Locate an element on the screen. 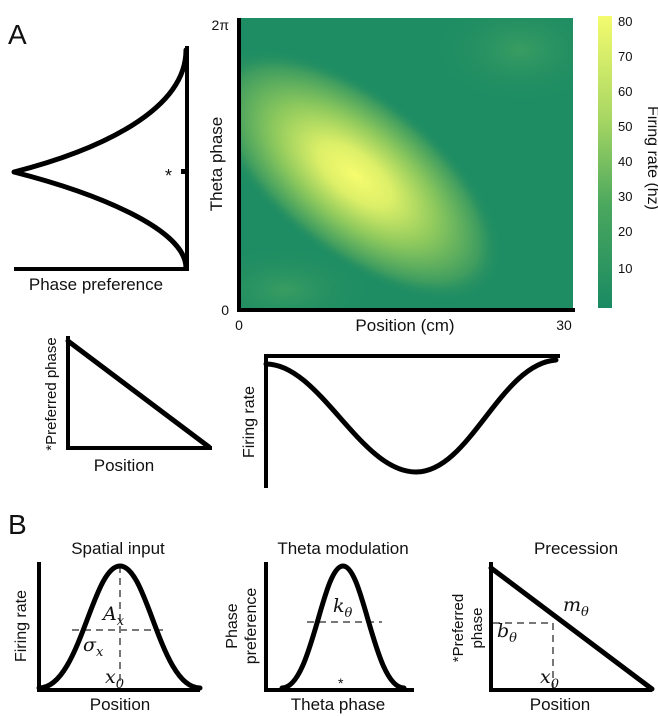  colorbar-tick-50: 50 is located at coordinates (625, 126).